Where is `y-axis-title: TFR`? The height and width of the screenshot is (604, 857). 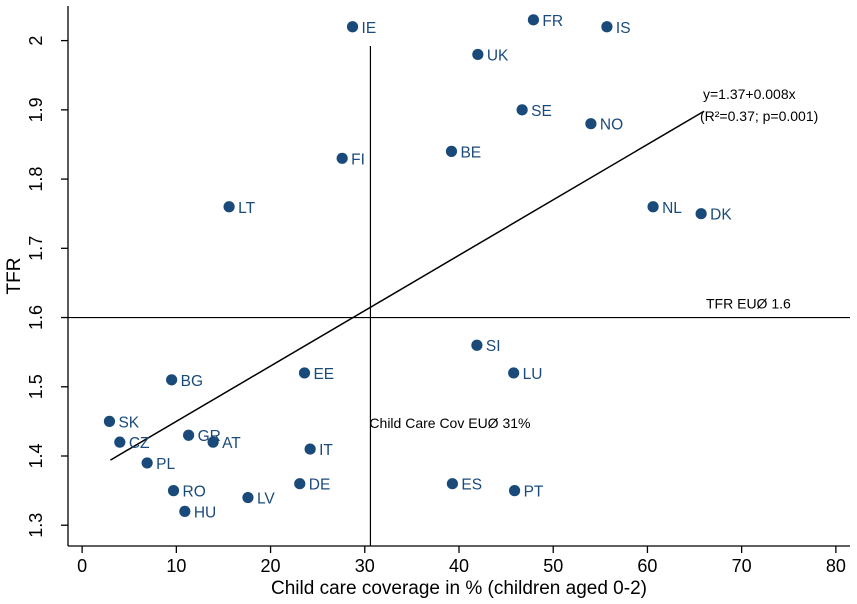 y-axis-title: TFR is located at coordinates (14, 276).